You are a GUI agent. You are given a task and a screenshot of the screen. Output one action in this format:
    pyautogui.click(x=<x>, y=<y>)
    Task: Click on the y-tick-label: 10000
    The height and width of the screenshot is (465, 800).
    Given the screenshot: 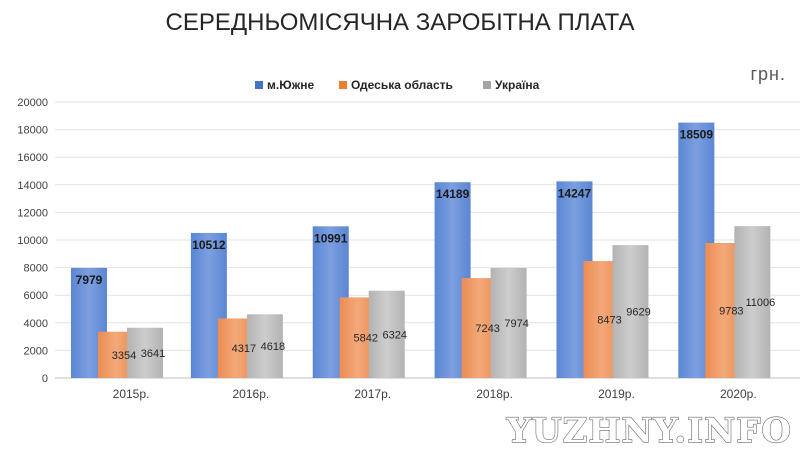 What is the action you would take?
    pyautogui.click(x=32, y=241)
    